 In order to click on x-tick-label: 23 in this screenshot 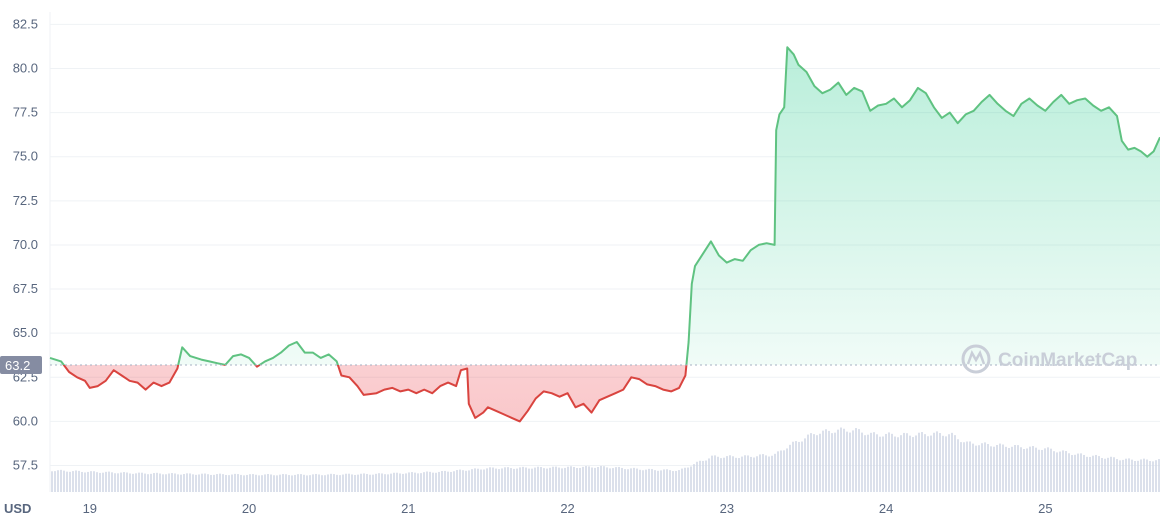, I will do `click(727, 508)`.